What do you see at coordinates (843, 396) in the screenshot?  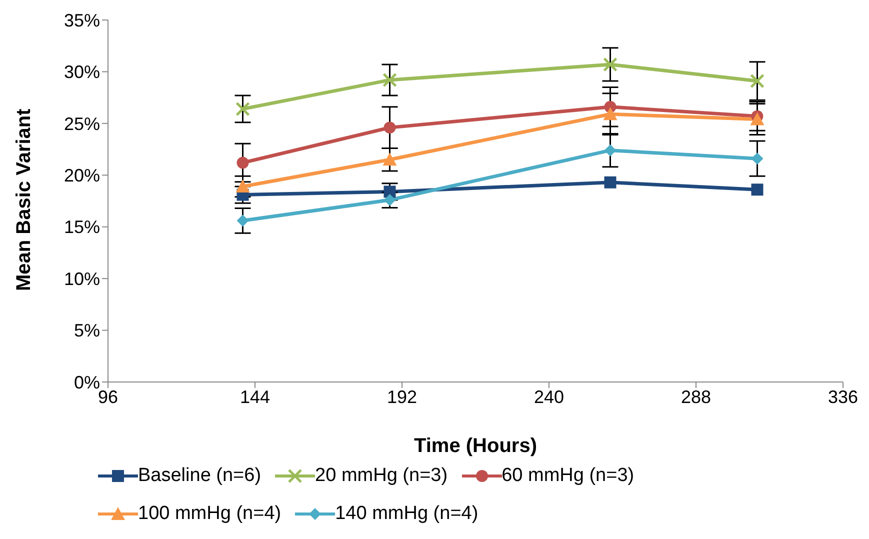 I see `x-tick-label: 336` at bounding box center [843, 396].